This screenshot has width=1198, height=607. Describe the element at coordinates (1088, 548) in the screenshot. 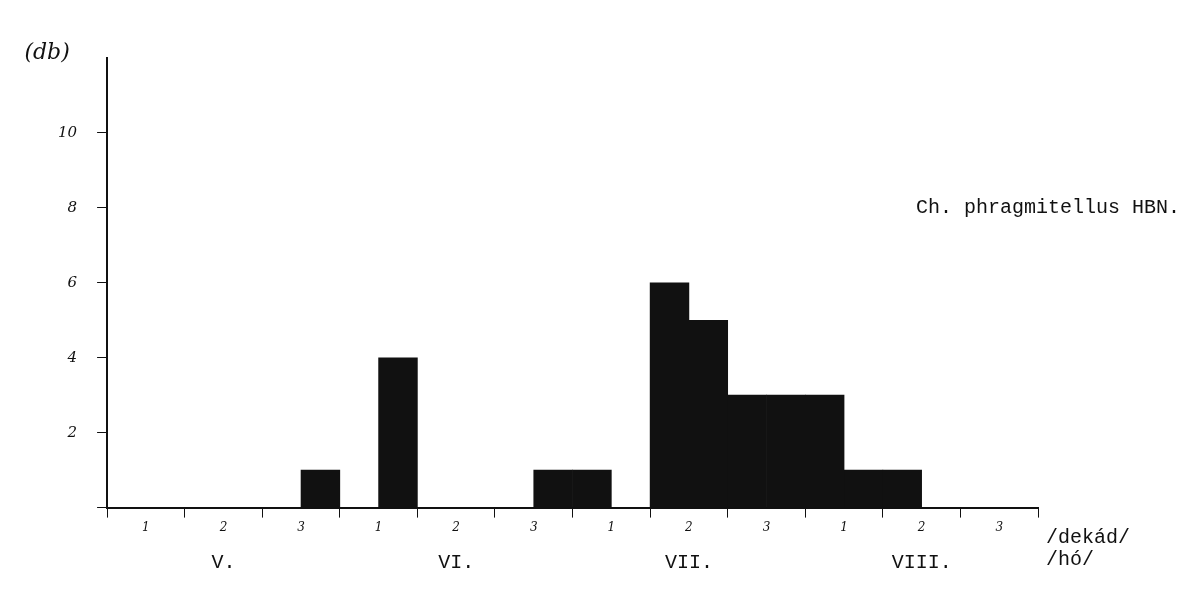

I see `x-axis-title: /dekád/ /hó/` at that location.